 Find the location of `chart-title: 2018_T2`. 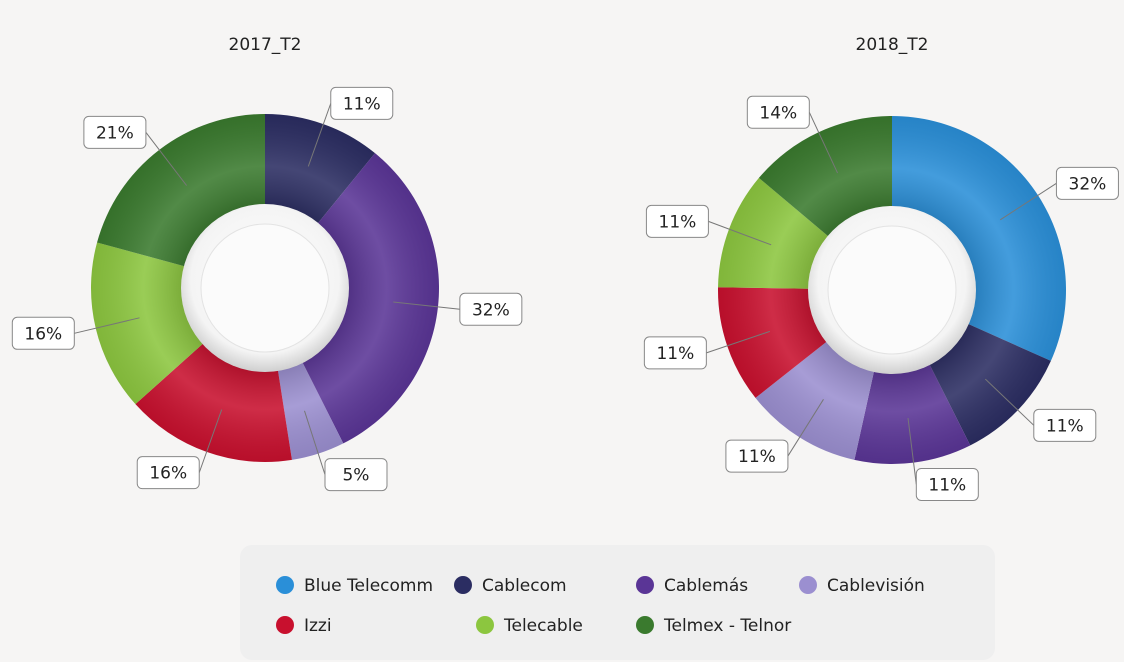

chart-title: 2018_T2 is located at coordinates (892, 45).